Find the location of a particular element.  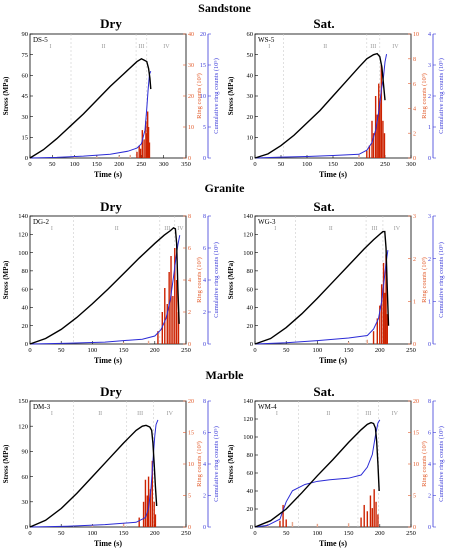

condition-sat-marble: Sat. is located at coordinates (324, 391).